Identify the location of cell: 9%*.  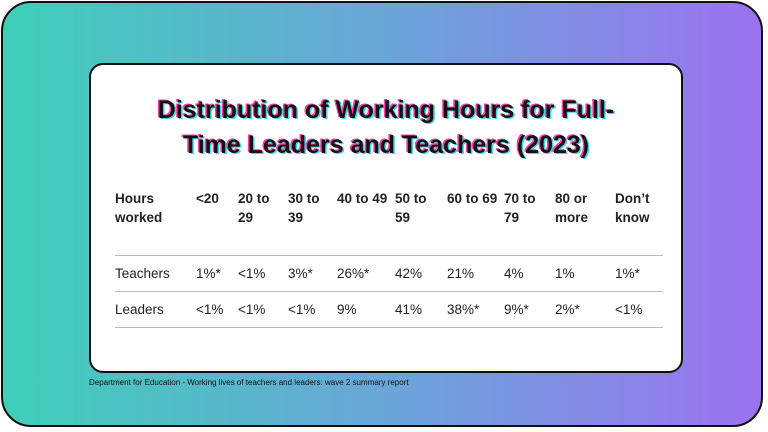
(529, 309).